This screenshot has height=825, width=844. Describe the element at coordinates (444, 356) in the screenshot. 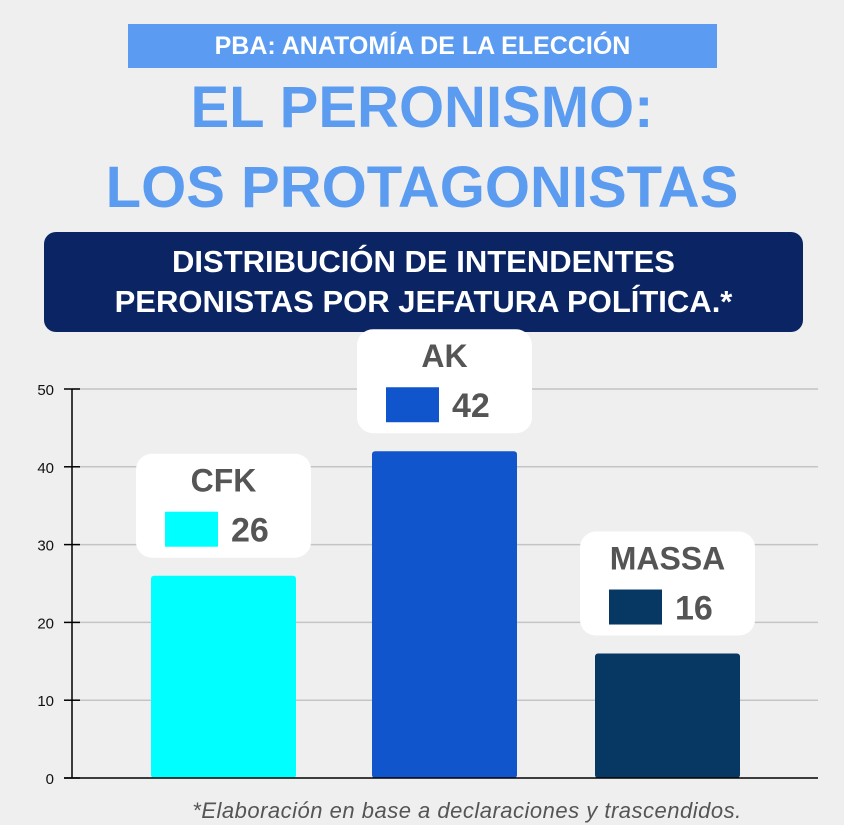

I see `category-label: AK` at that location.